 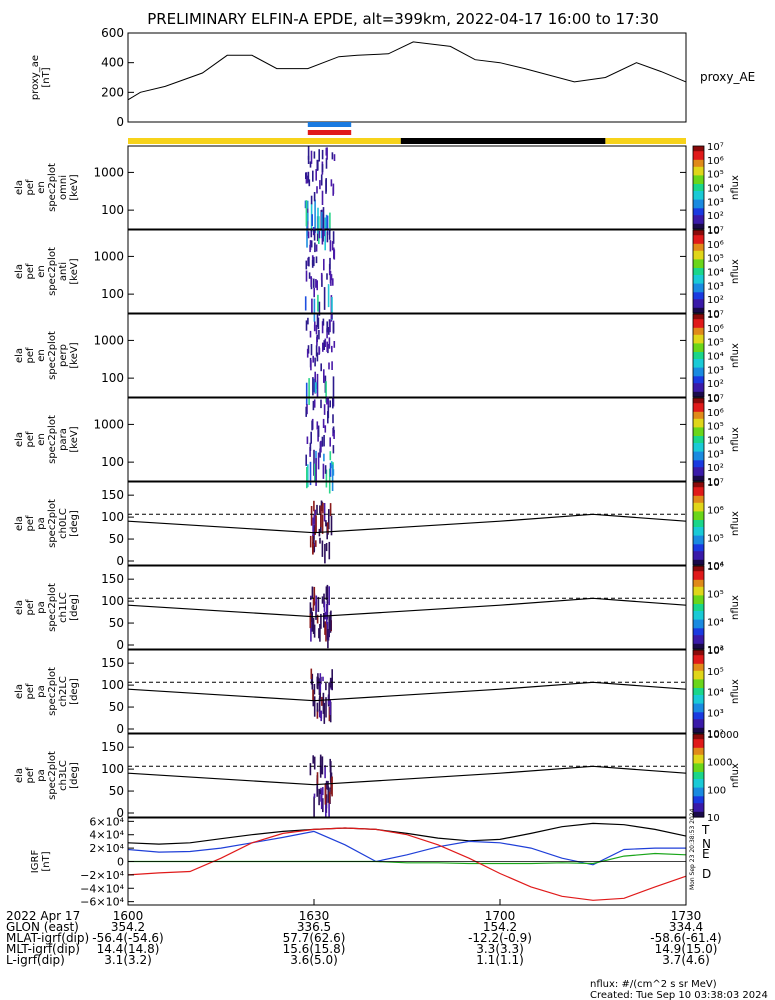 I want to click on colorbar-tick-label: 10³, so click(x=715, y=286).